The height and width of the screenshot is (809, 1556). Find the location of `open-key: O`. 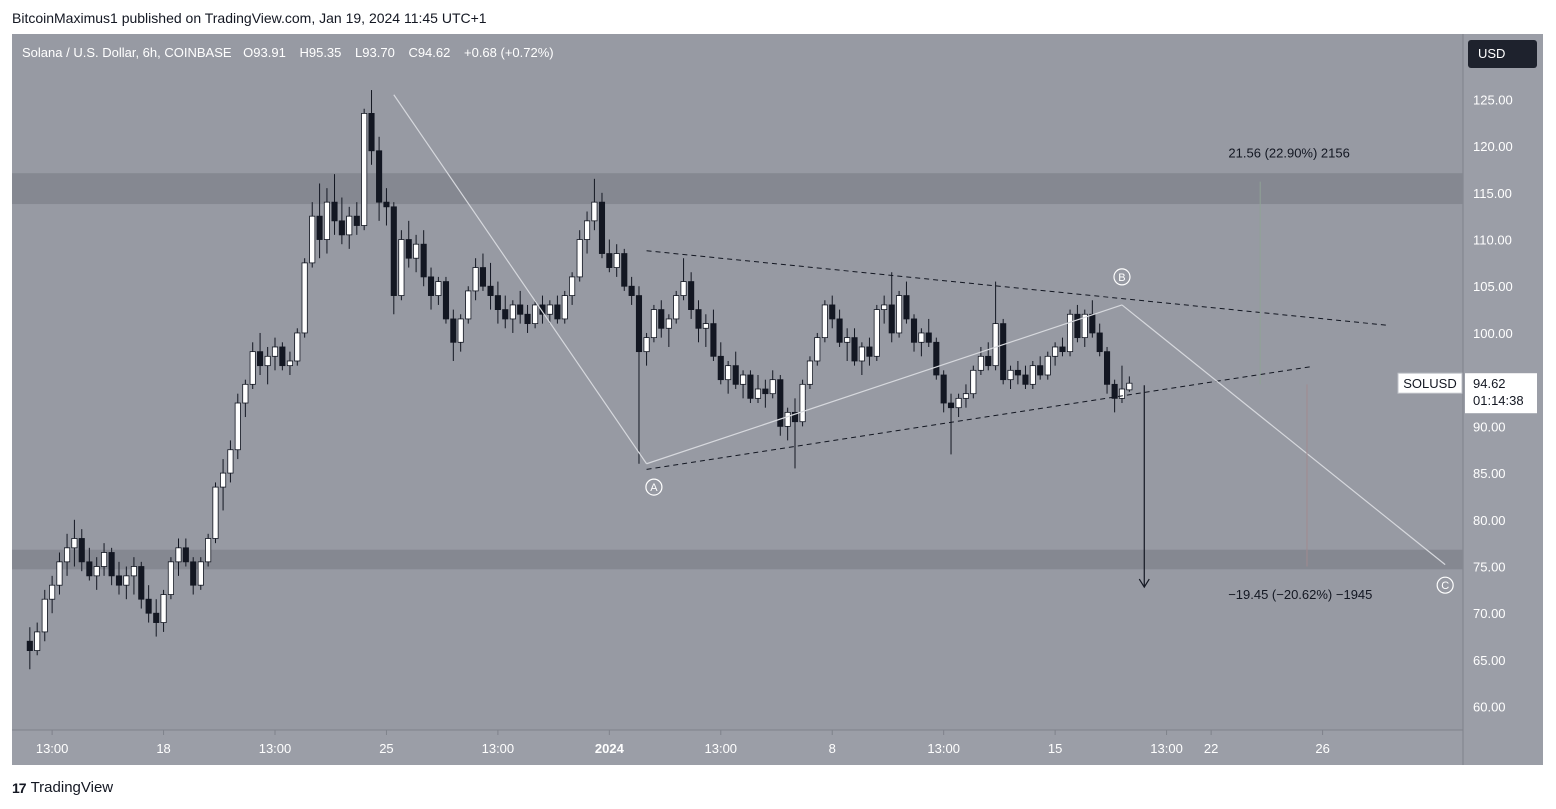

open-key: O is located at coordinates (248, 52).